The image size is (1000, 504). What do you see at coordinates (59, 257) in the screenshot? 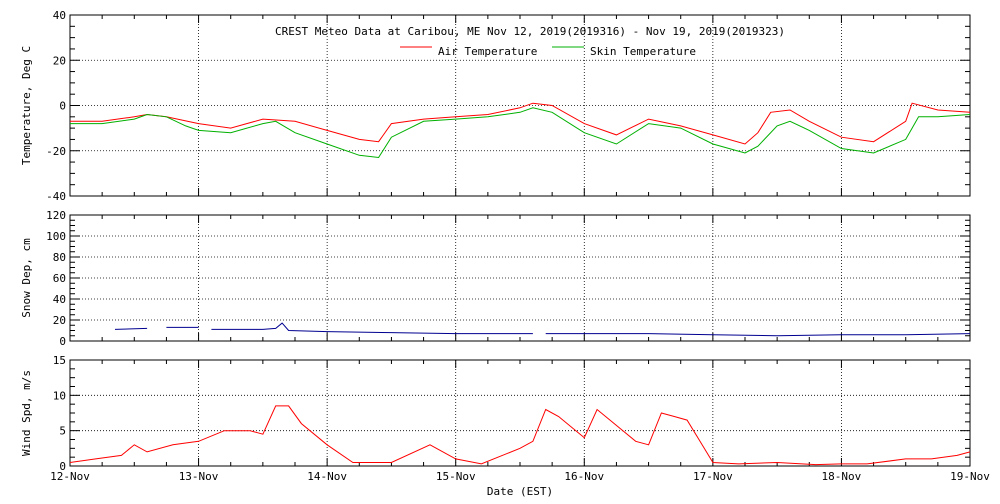
I see `snow-depth-ytick-label: 80` at bounding box center [59, 257].